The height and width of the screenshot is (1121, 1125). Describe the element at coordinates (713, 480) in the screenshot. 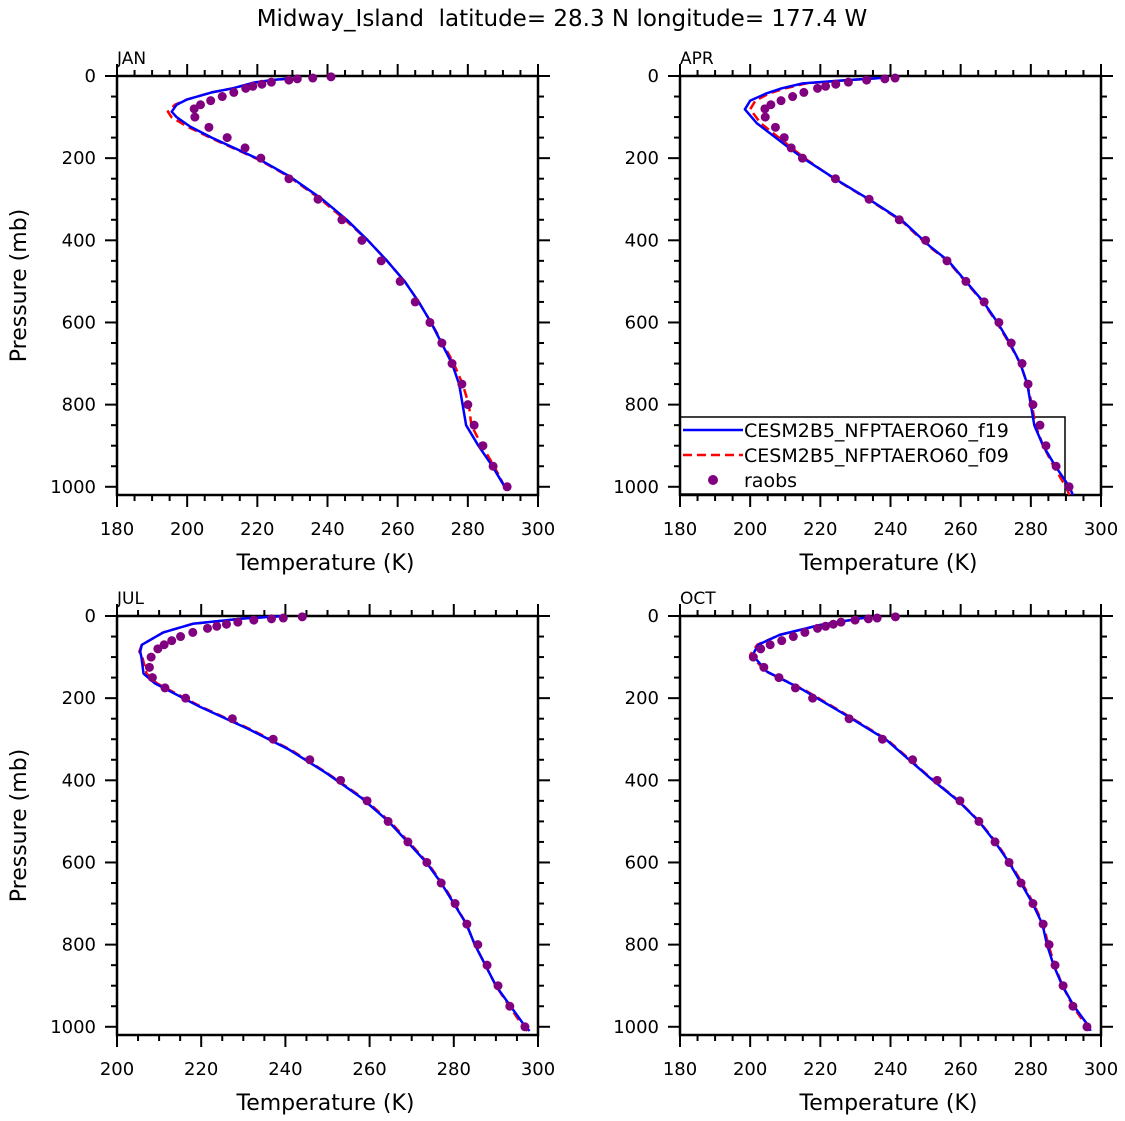

I see `legend-marker-raobs` at that location.